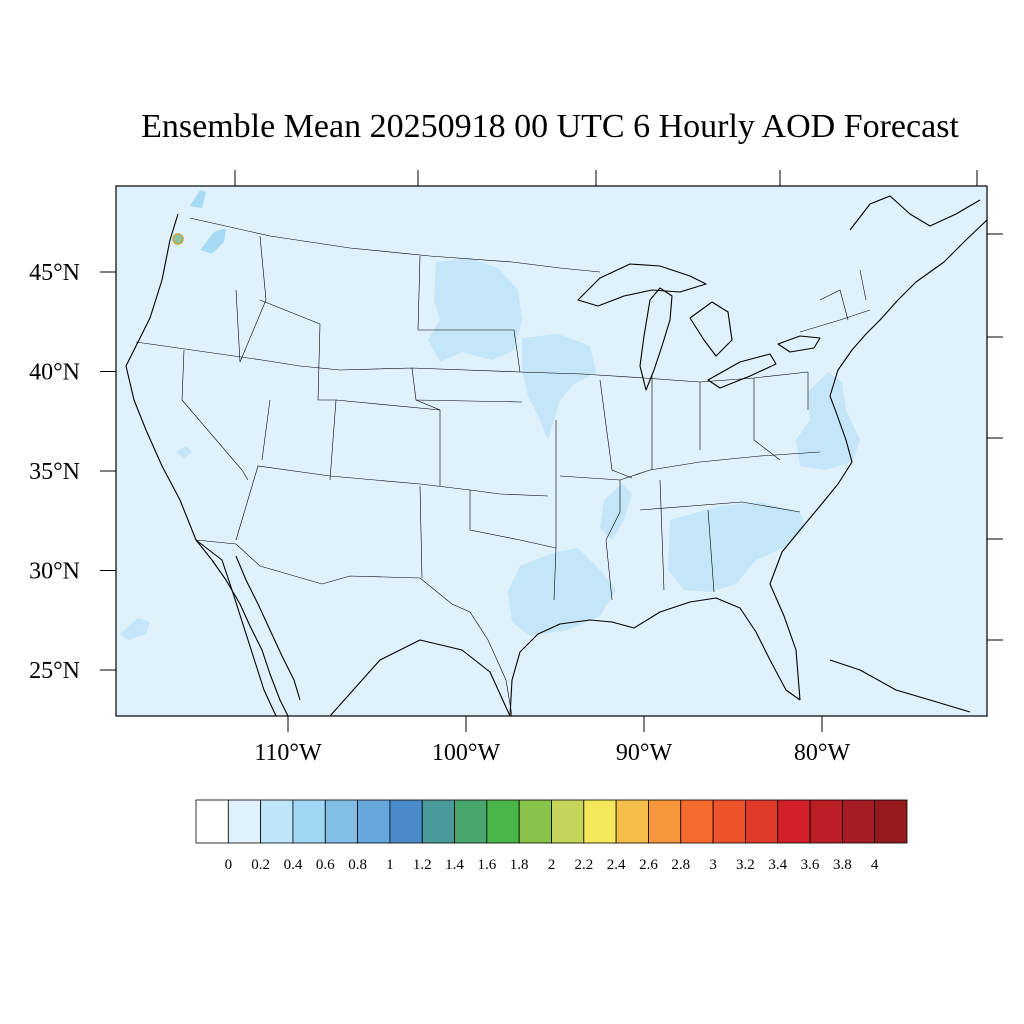 This screenshot has width=1024, height=1024. Describe the element at coordinates (486, 865) in the screenshot. I see `colorbar-label: 1.6` at that location.